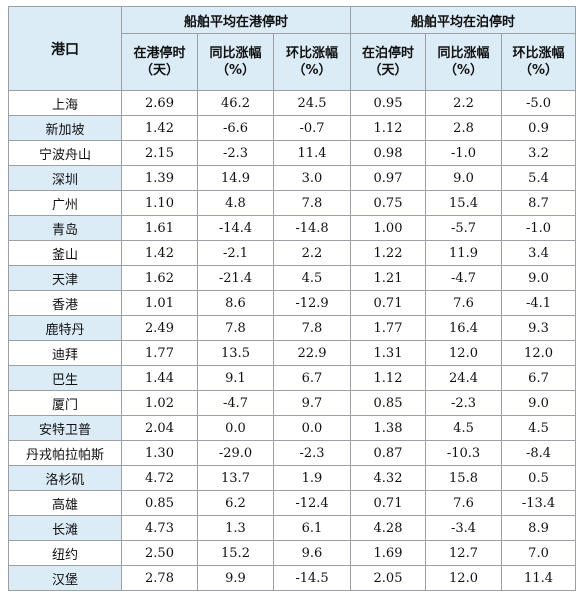  Describe the element at coordinates (388, 378) in the screenshot. I see `value-cell: 1.12` at that location.